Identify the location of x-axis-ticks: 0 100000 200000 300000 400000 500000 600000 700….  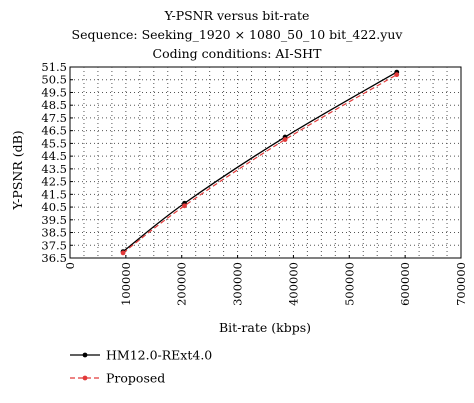
(265, 280).